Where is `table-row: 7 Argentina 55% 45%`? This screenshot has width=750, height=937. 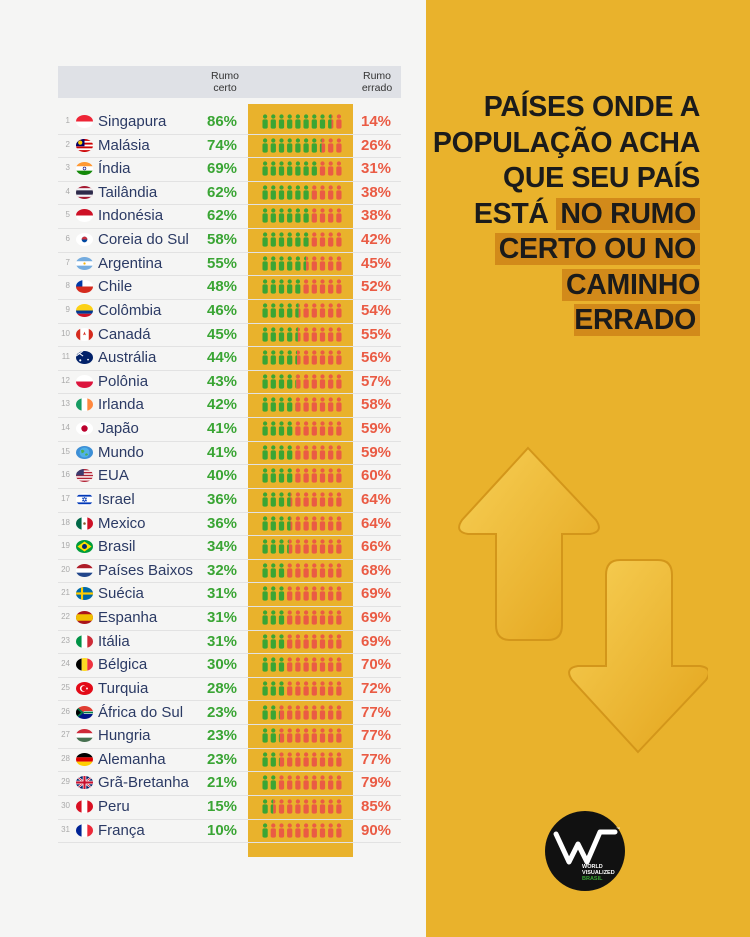
table-row: 7 Argentina 55% 45% is located at coordinates (229, 264).